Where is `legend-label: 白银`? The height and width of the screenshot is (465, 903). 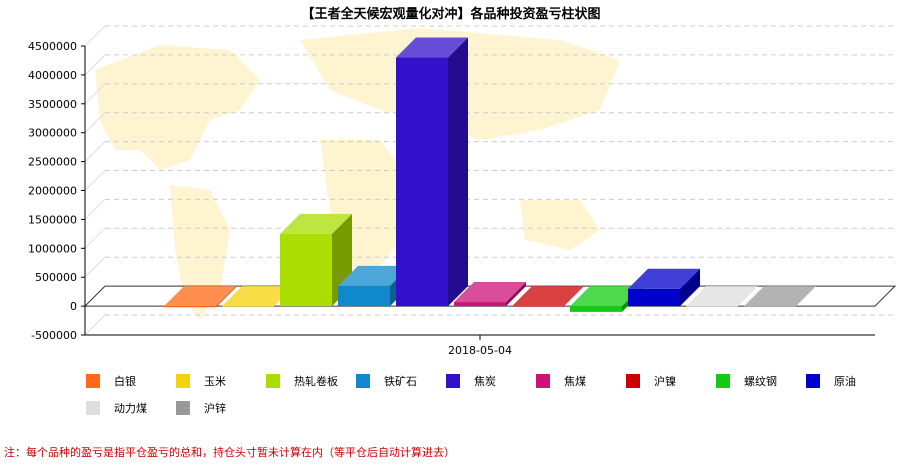 legend-label: 白银 is located at coordinates (125, 381).